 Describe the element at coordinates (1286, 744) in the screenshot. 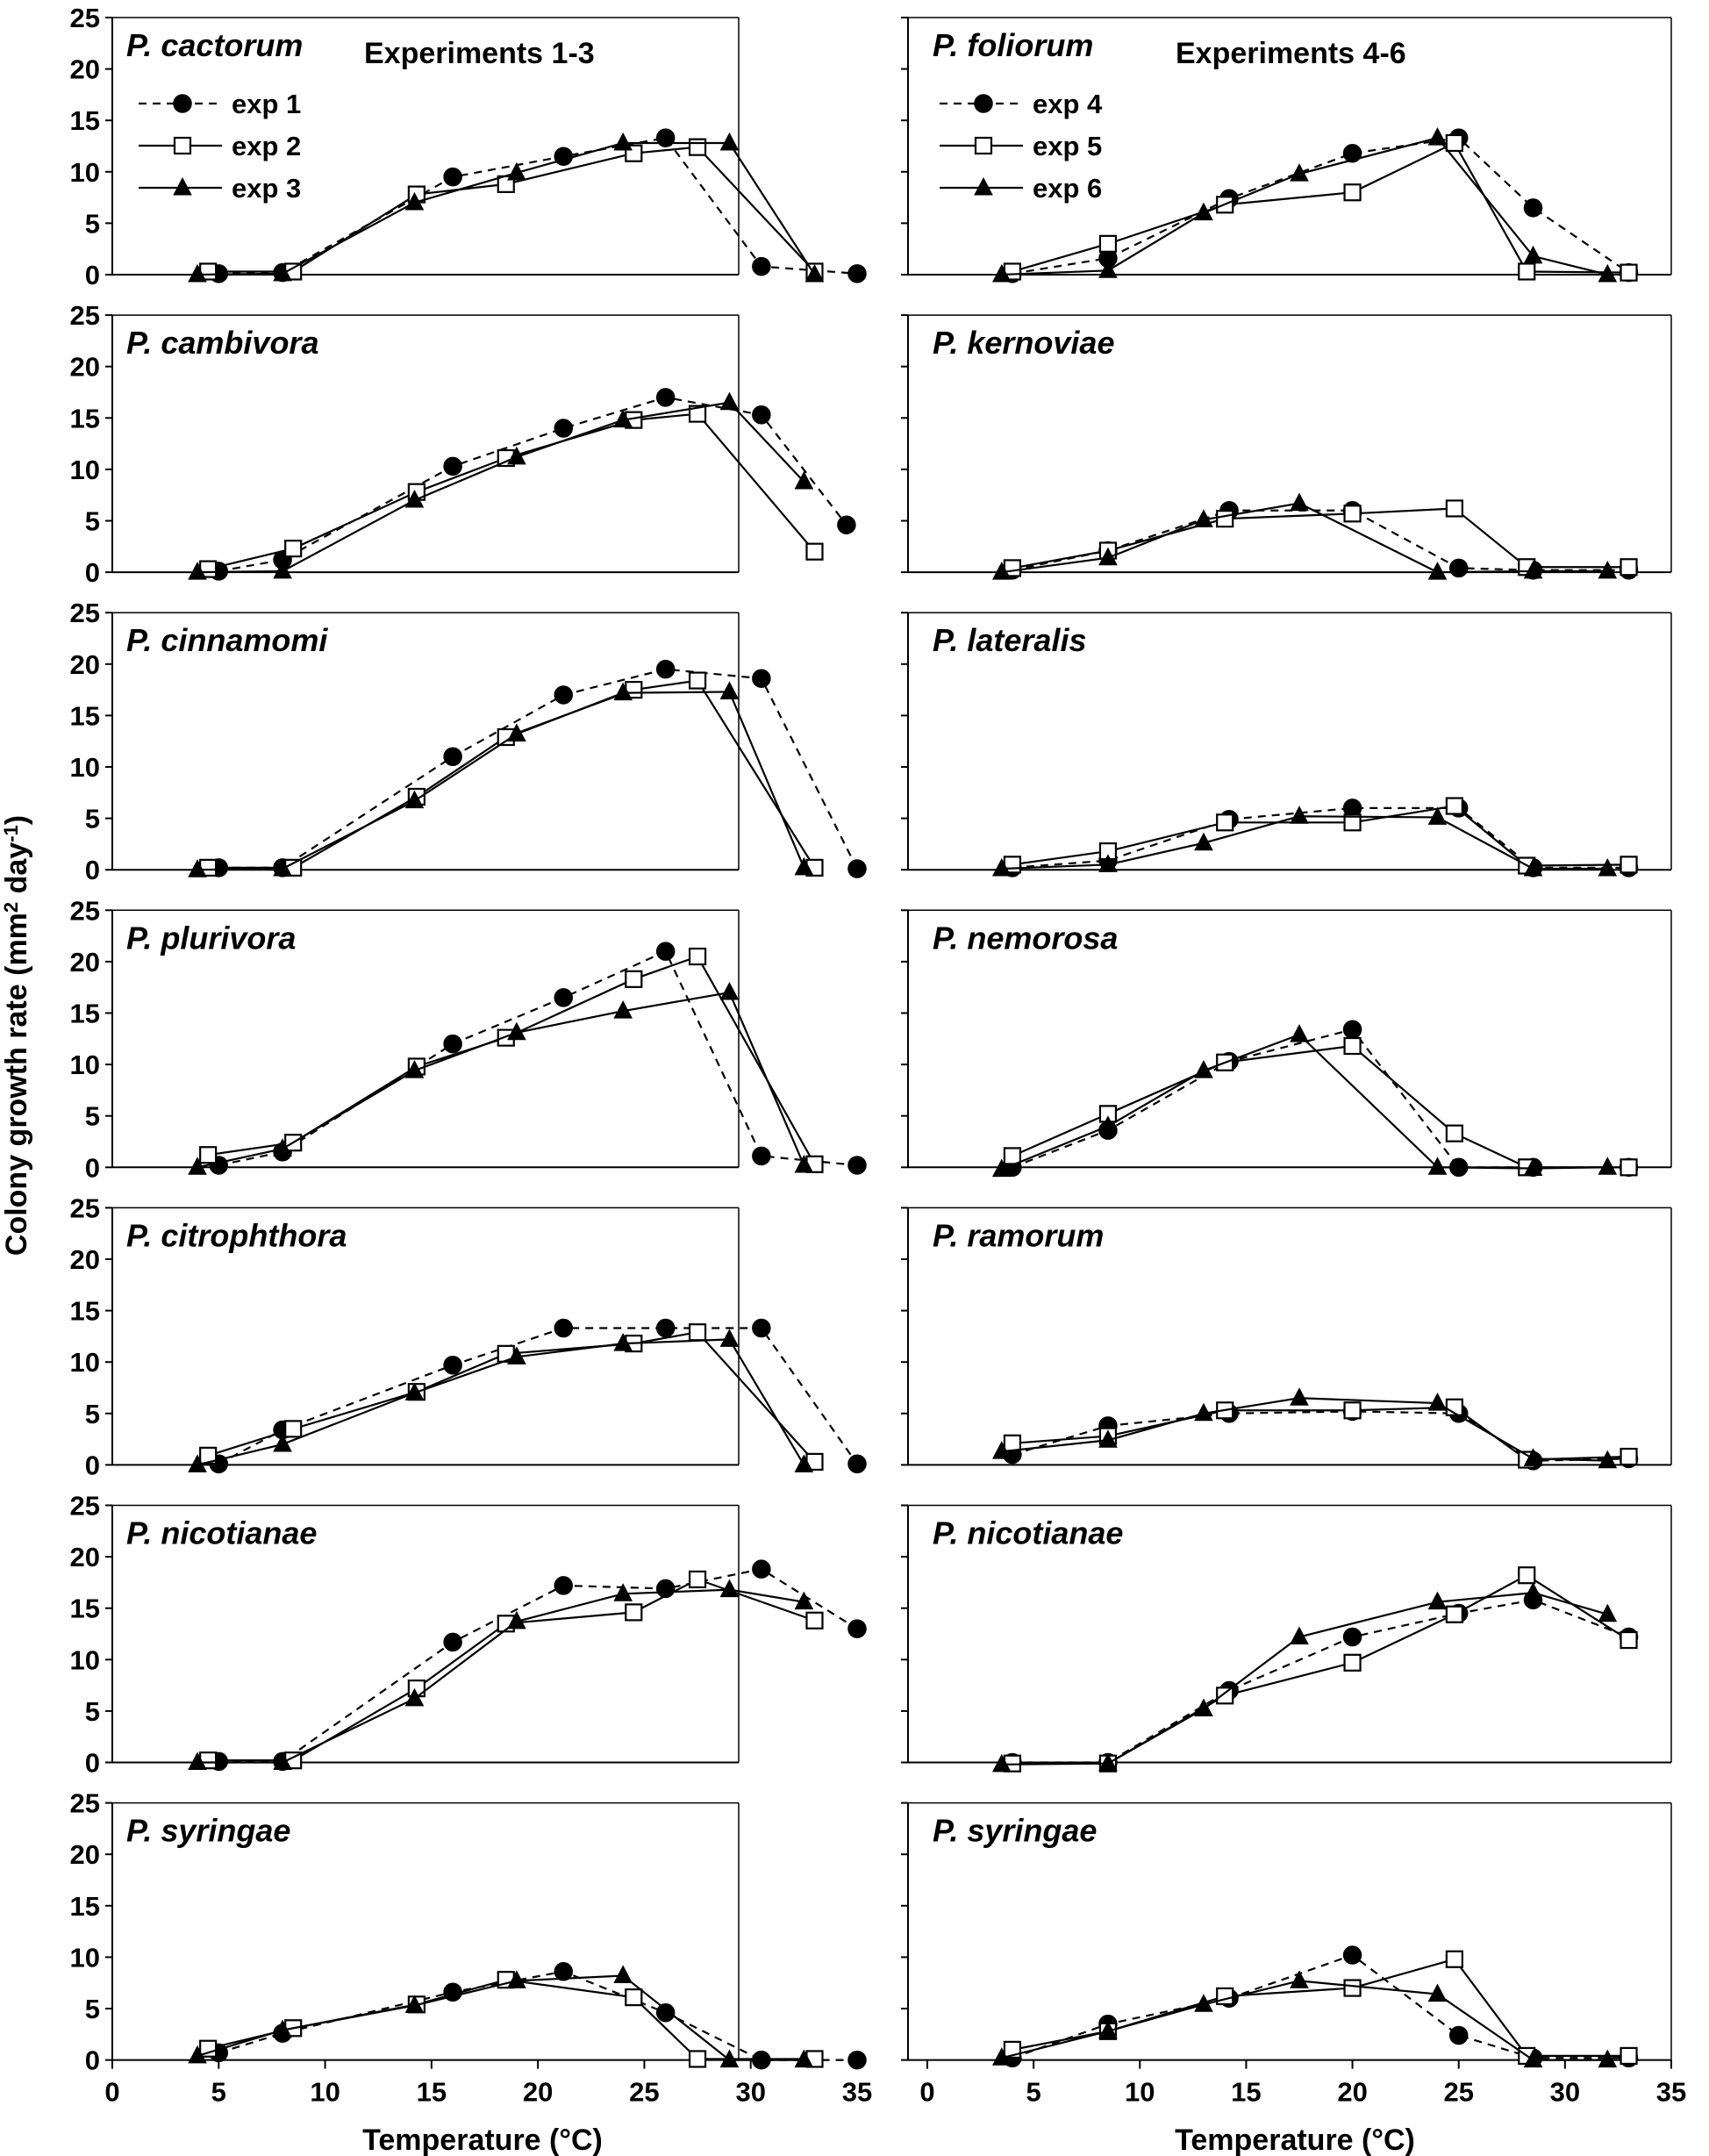

I see `panel-right-2: P. lateralis` at that location.